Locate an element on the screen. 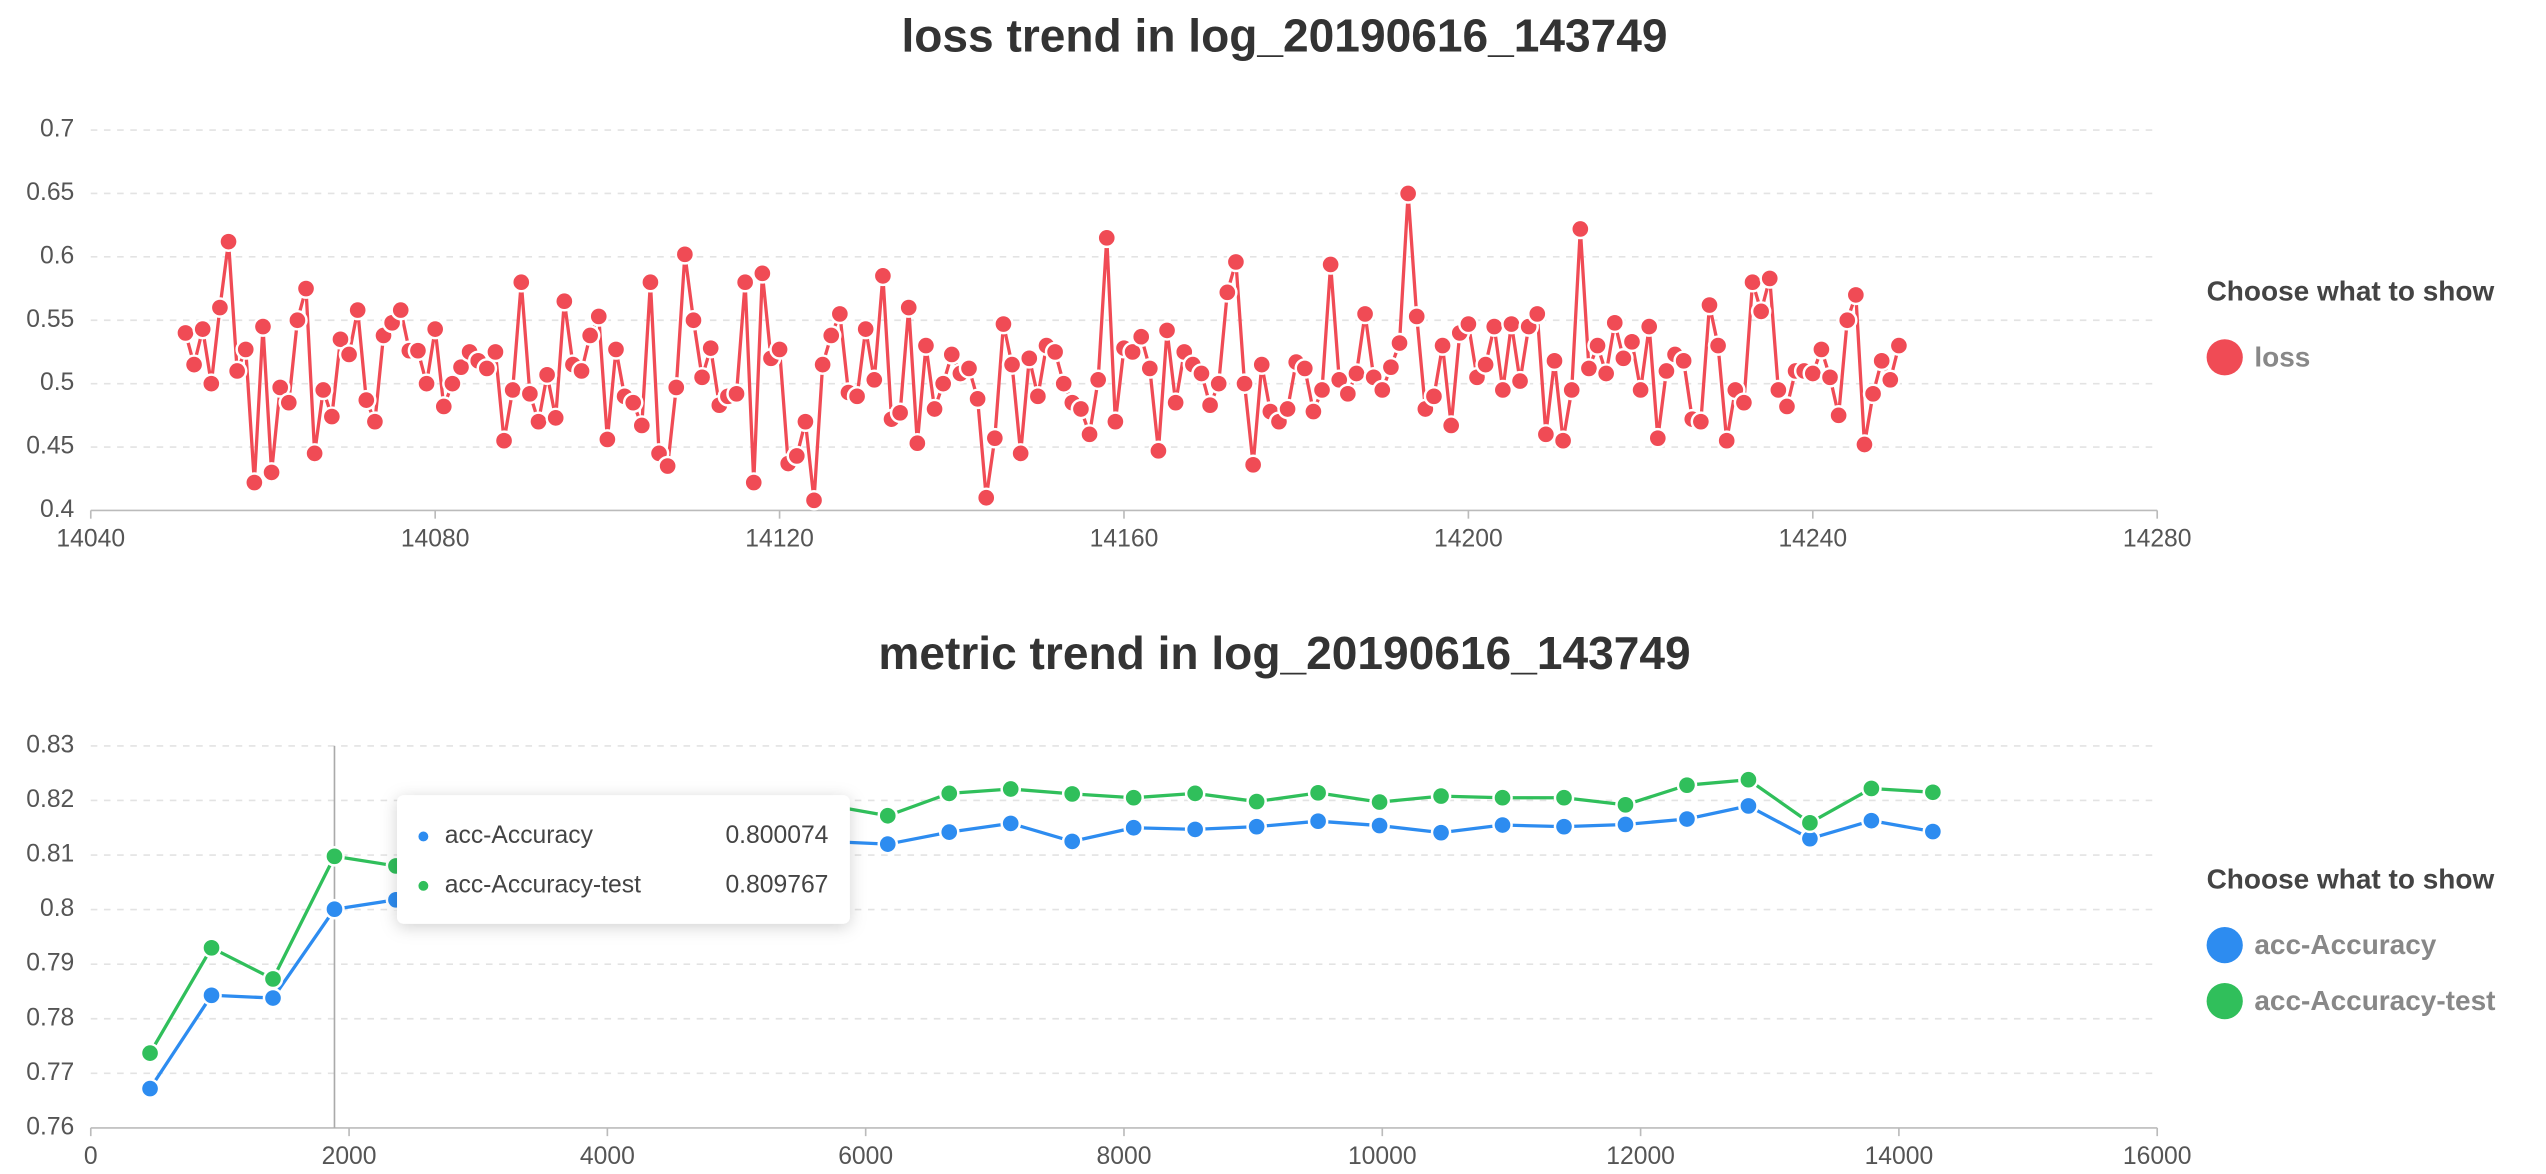  tooltip-name: acc-Accuracy is located at coordinates (519, 835).